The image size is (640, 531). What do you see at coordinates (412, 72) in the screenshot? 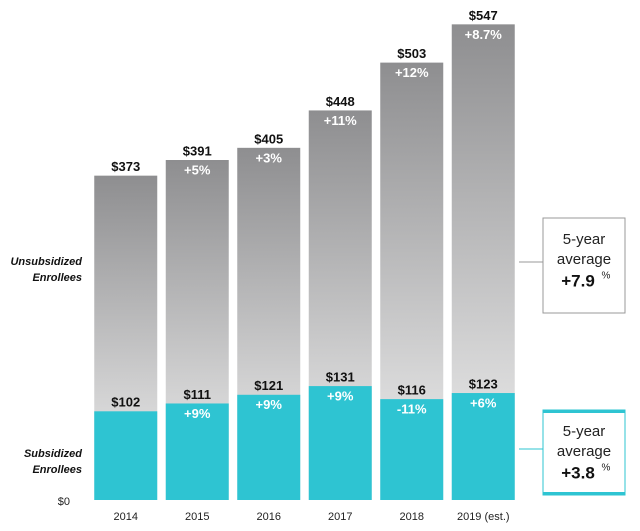
I see `growth-label: +12%` at bounding box center [412, 72].